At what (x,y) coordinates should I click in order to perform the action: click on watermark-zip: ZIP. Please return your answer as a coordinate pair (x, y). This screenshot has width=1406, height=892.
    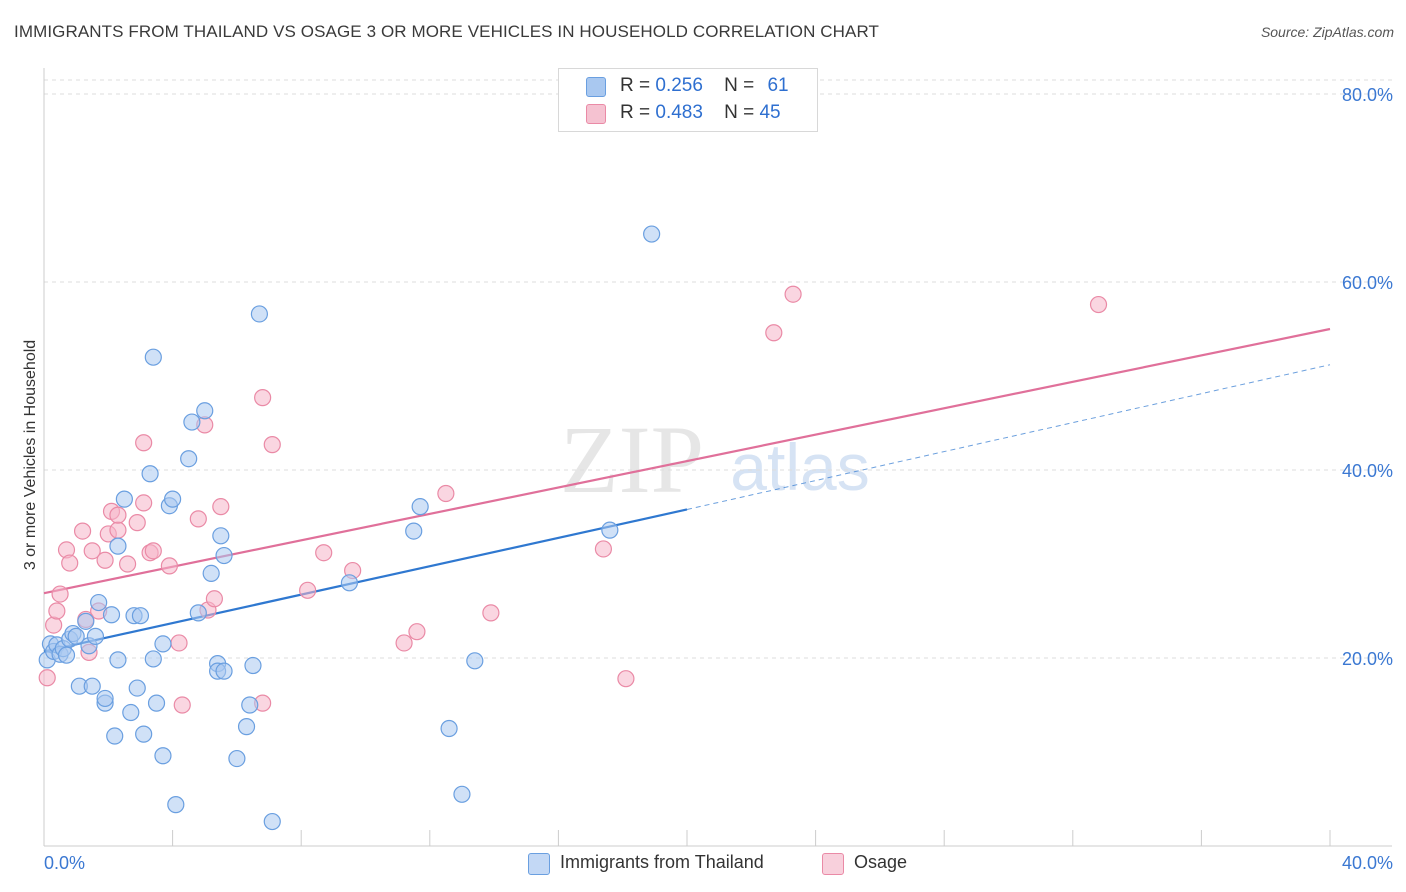
    Looking at the image, I should click on (632, 459).